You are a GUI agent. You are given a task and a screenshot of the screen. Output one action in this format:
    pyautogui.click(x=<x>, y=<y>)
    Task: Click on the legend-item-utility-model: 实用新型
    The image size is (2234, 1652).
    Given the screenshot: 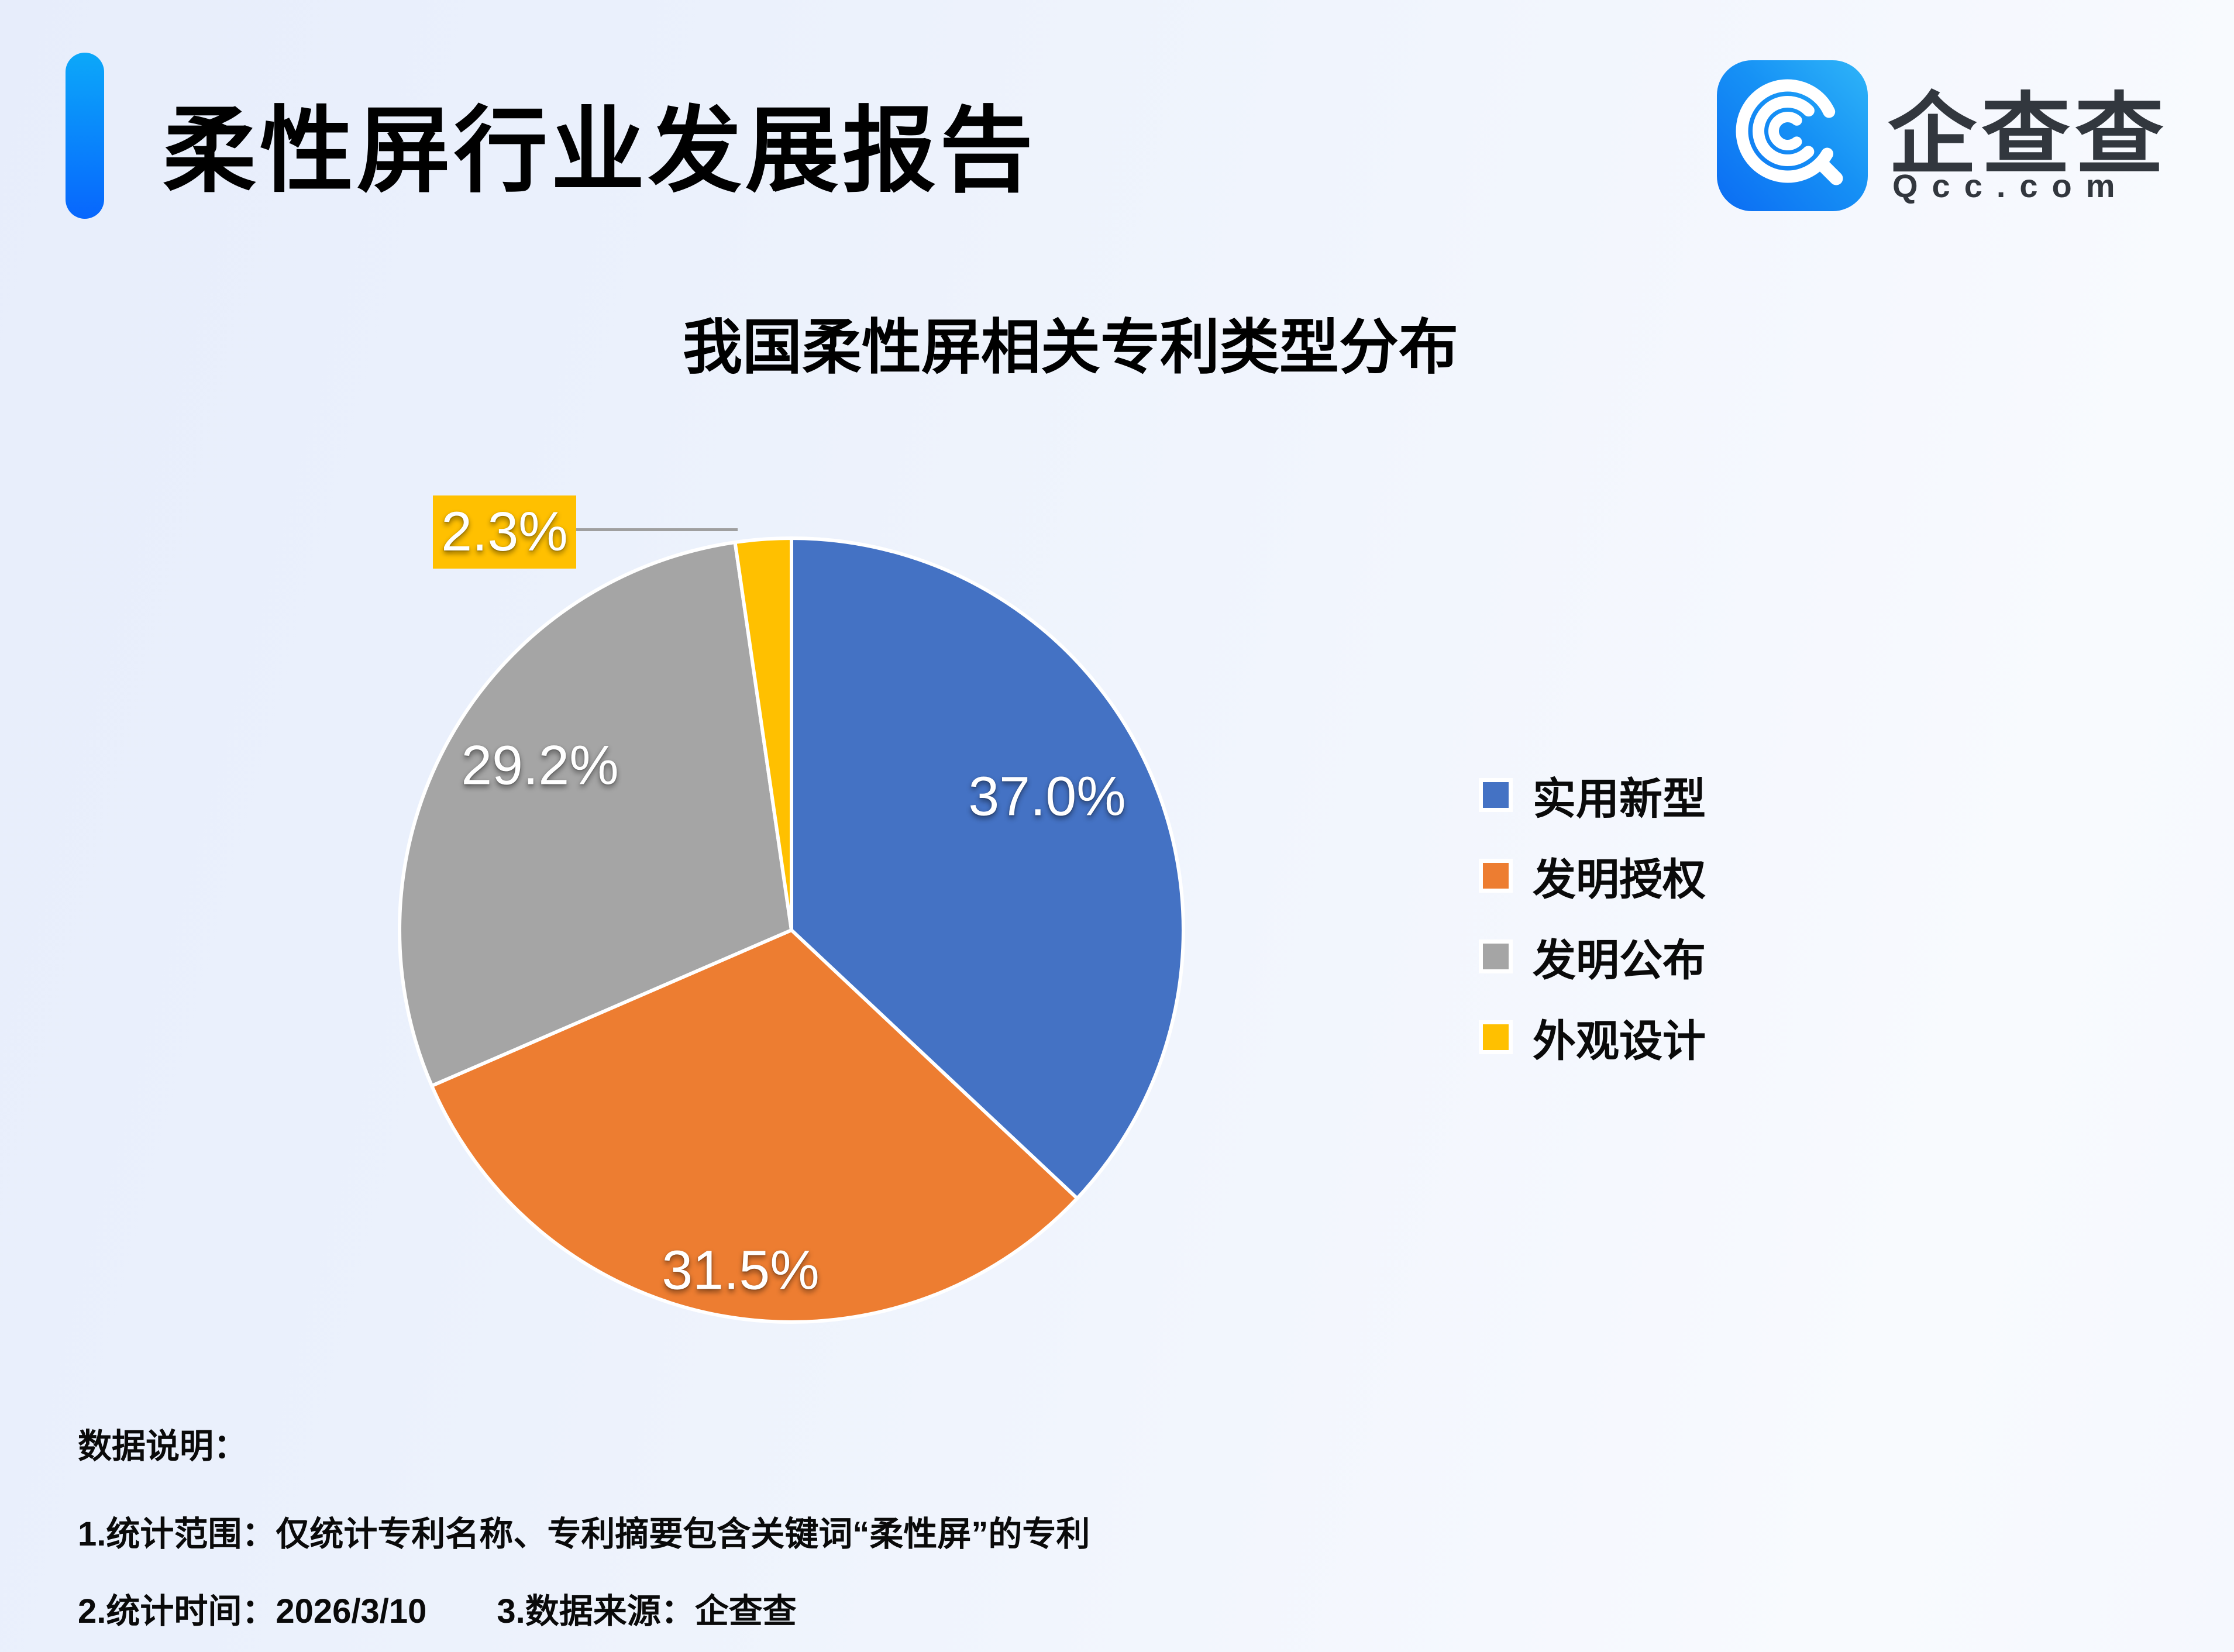 What is the action you would take?
    pyautogui.click(x=1592, y=795)
    